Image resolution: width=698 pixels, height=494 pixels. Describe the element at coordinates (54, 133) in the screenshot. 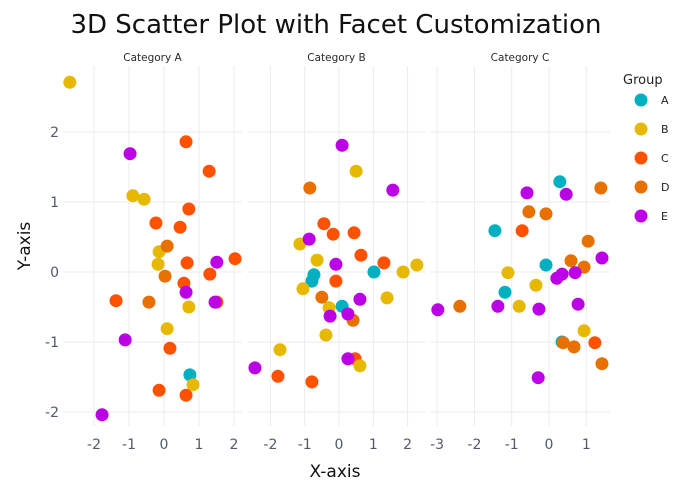

I see `y-tick-label: 2` at that location.